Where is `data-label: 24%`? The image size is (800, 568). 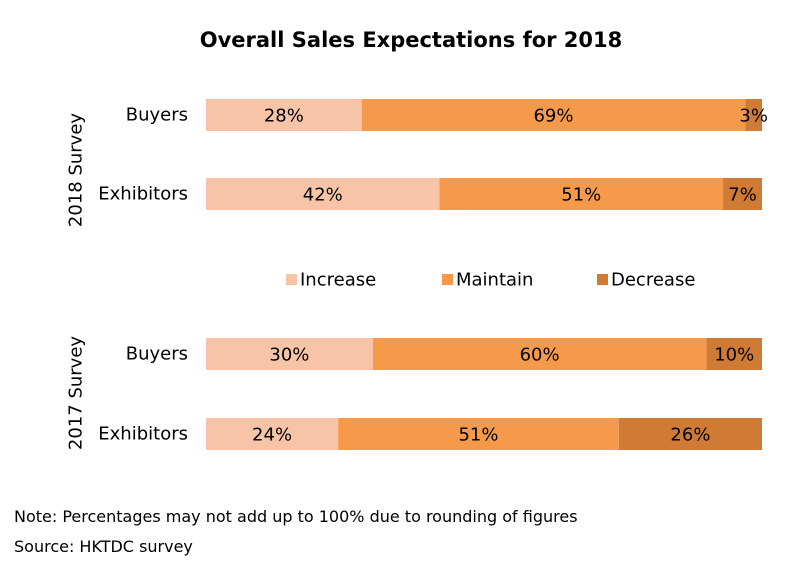 data-label: 24% is located at coordinates (272, 435).